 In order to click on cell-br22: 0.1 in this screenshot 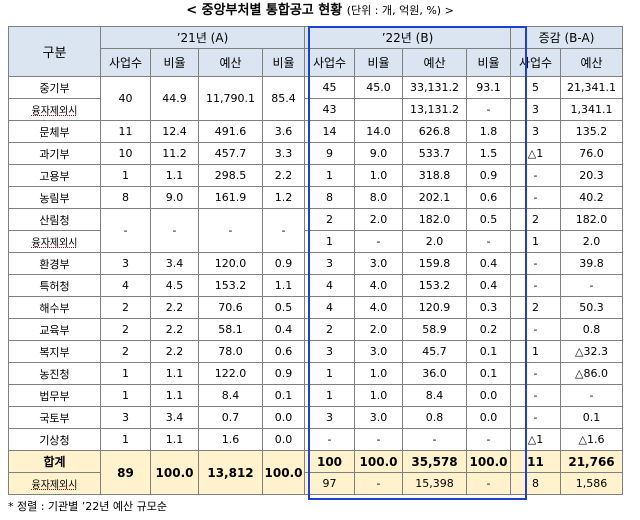, I will do `click(488, 373)`.